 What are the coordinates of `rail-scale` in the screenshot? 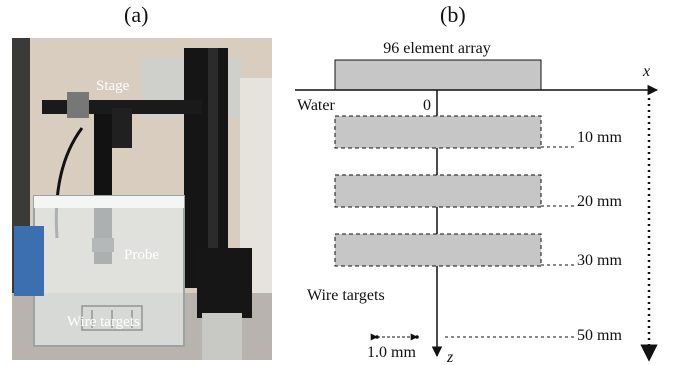 It's located at (213, 163).